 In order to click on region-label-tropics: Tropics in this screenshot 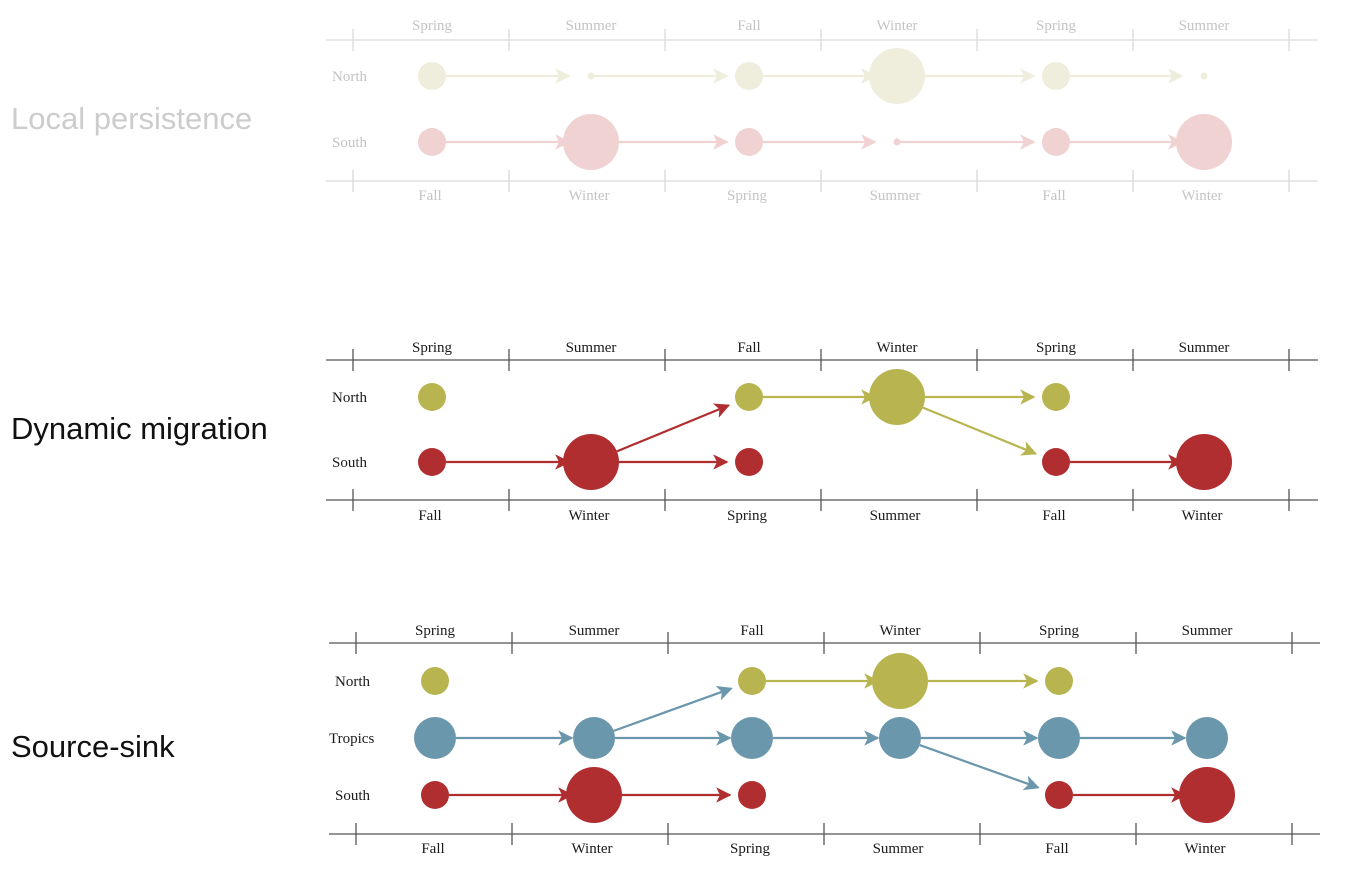, I will do `click(351, 739)`.